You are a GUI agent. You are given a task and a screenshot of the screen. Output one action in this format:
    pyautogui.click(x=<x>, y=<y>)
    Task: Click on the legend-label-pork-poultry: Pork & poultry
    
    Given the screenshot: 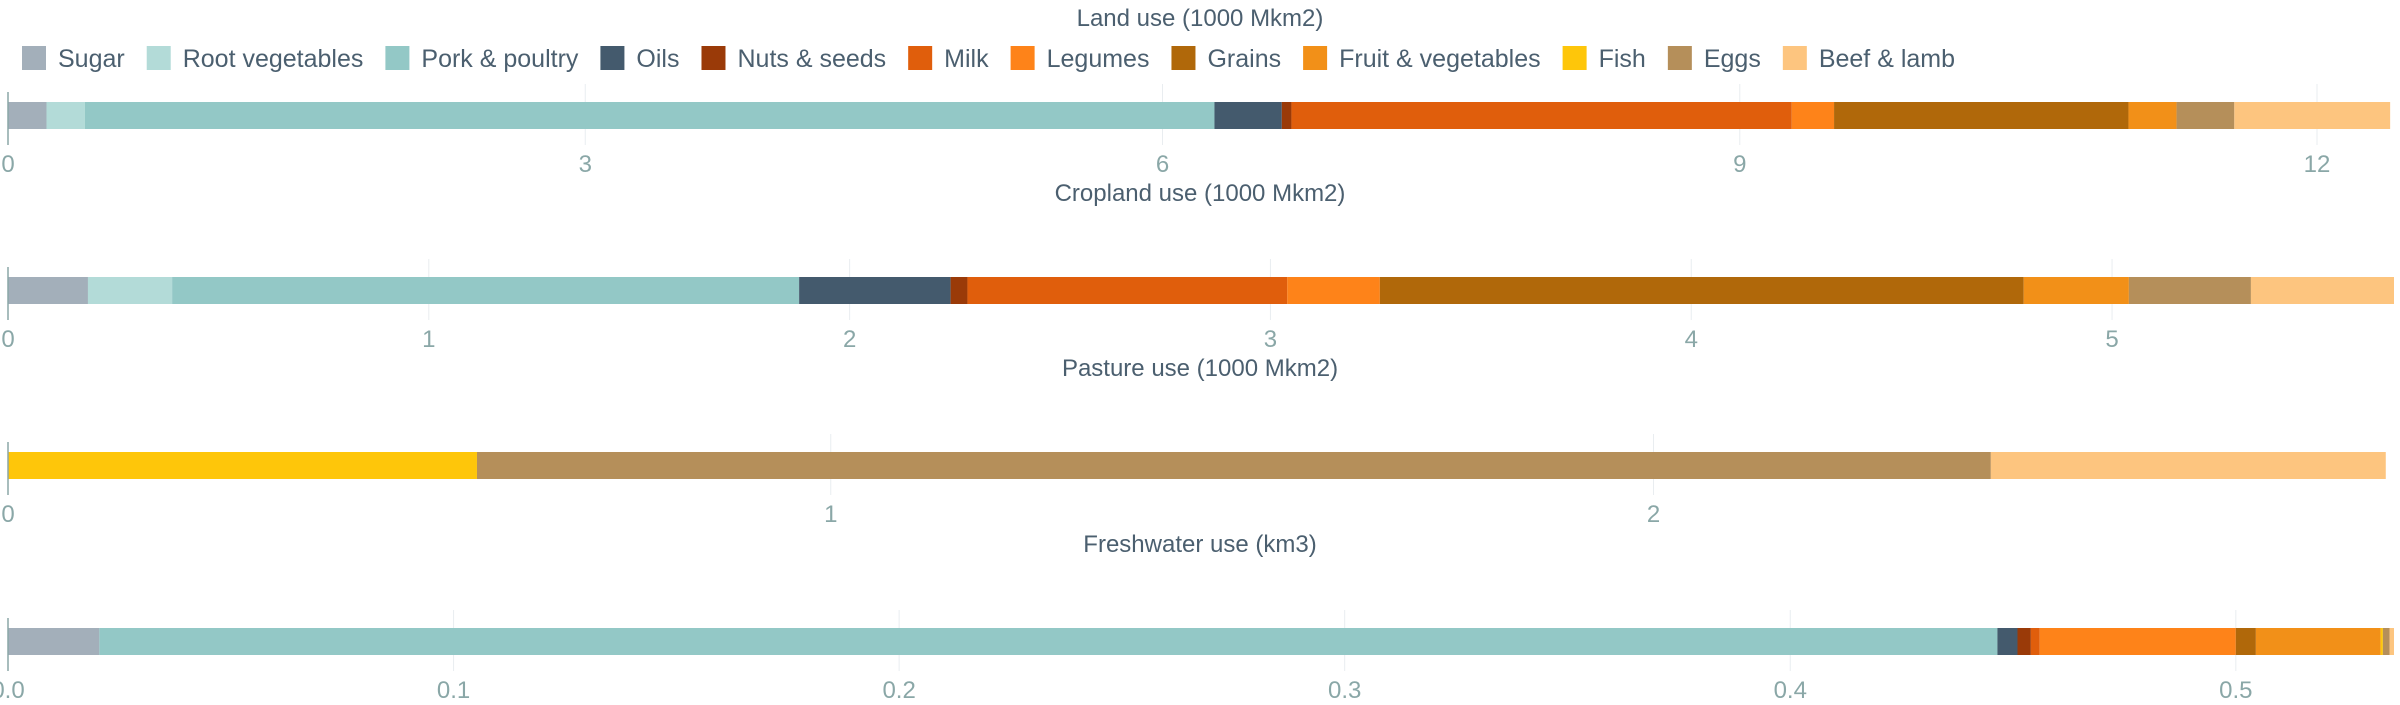 What is the action you would take?
    pyautogui.click(x=500, y=59)
    